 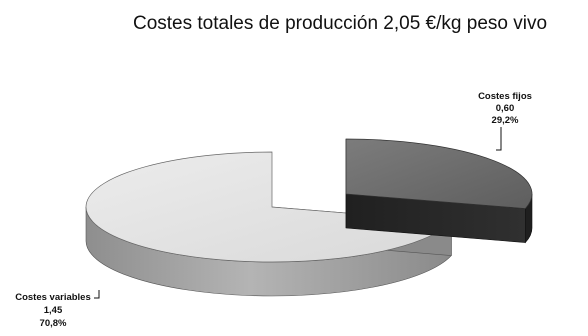 I want to click on slice-label-percent: 70,8%, so click(x=53, y=323).